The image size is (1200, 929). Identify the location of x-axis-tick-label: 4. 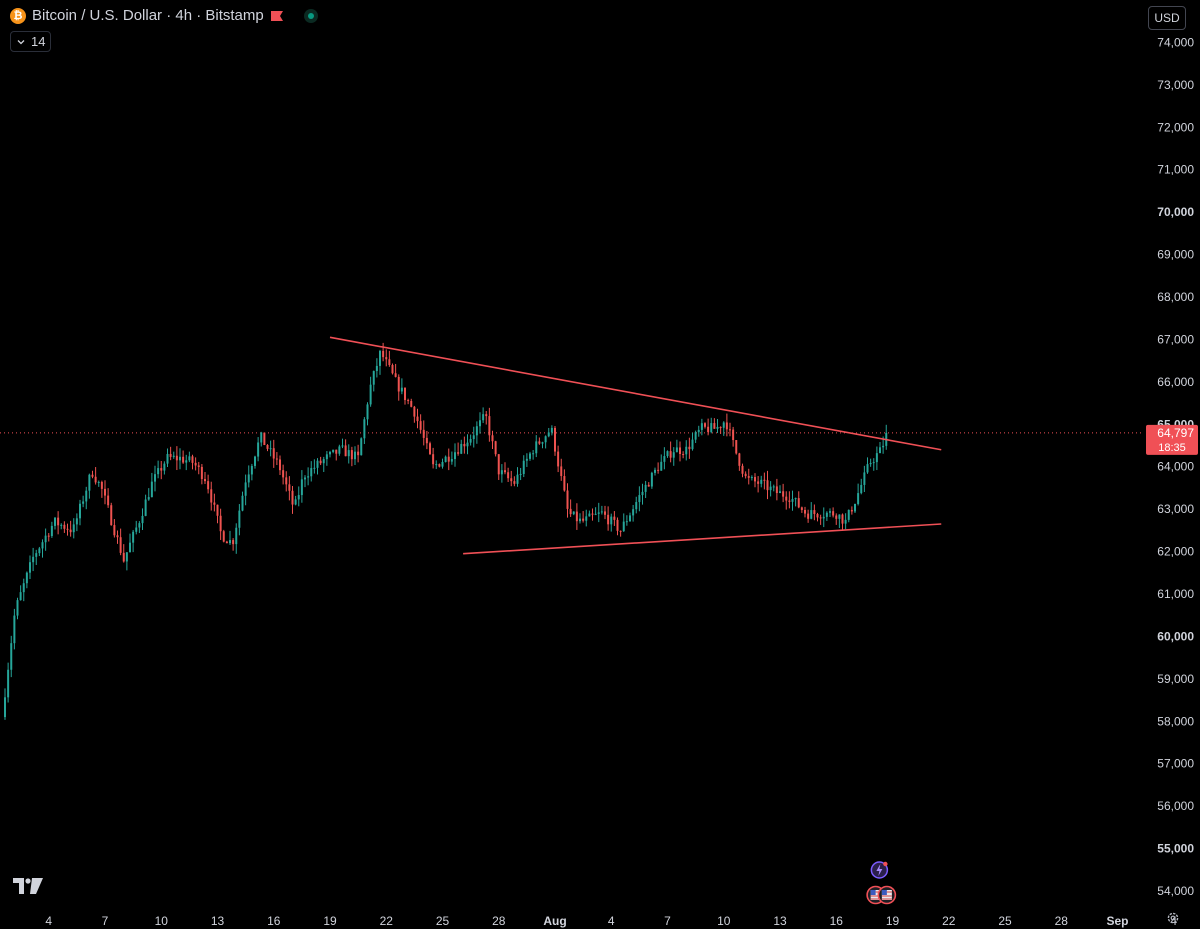
(1173, 921).